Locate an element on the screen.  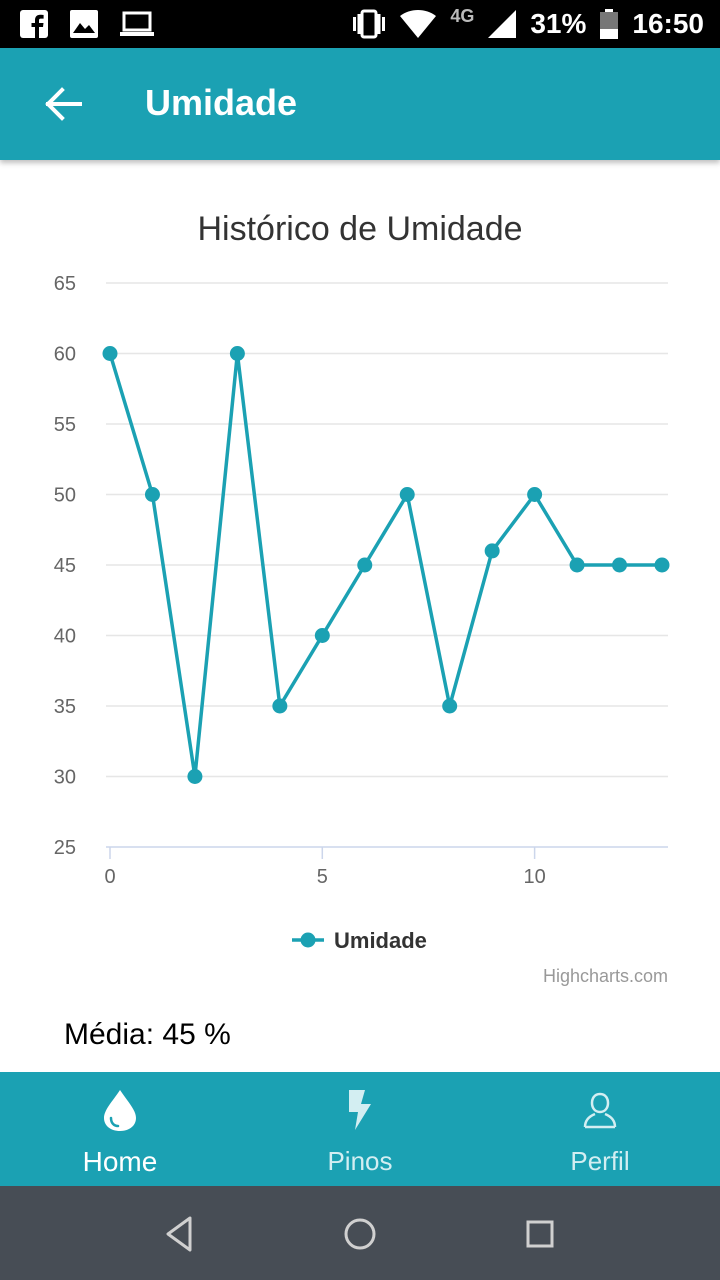
bottom-nav: Home Pinos Perfil is located at coordinates (360, 1129).